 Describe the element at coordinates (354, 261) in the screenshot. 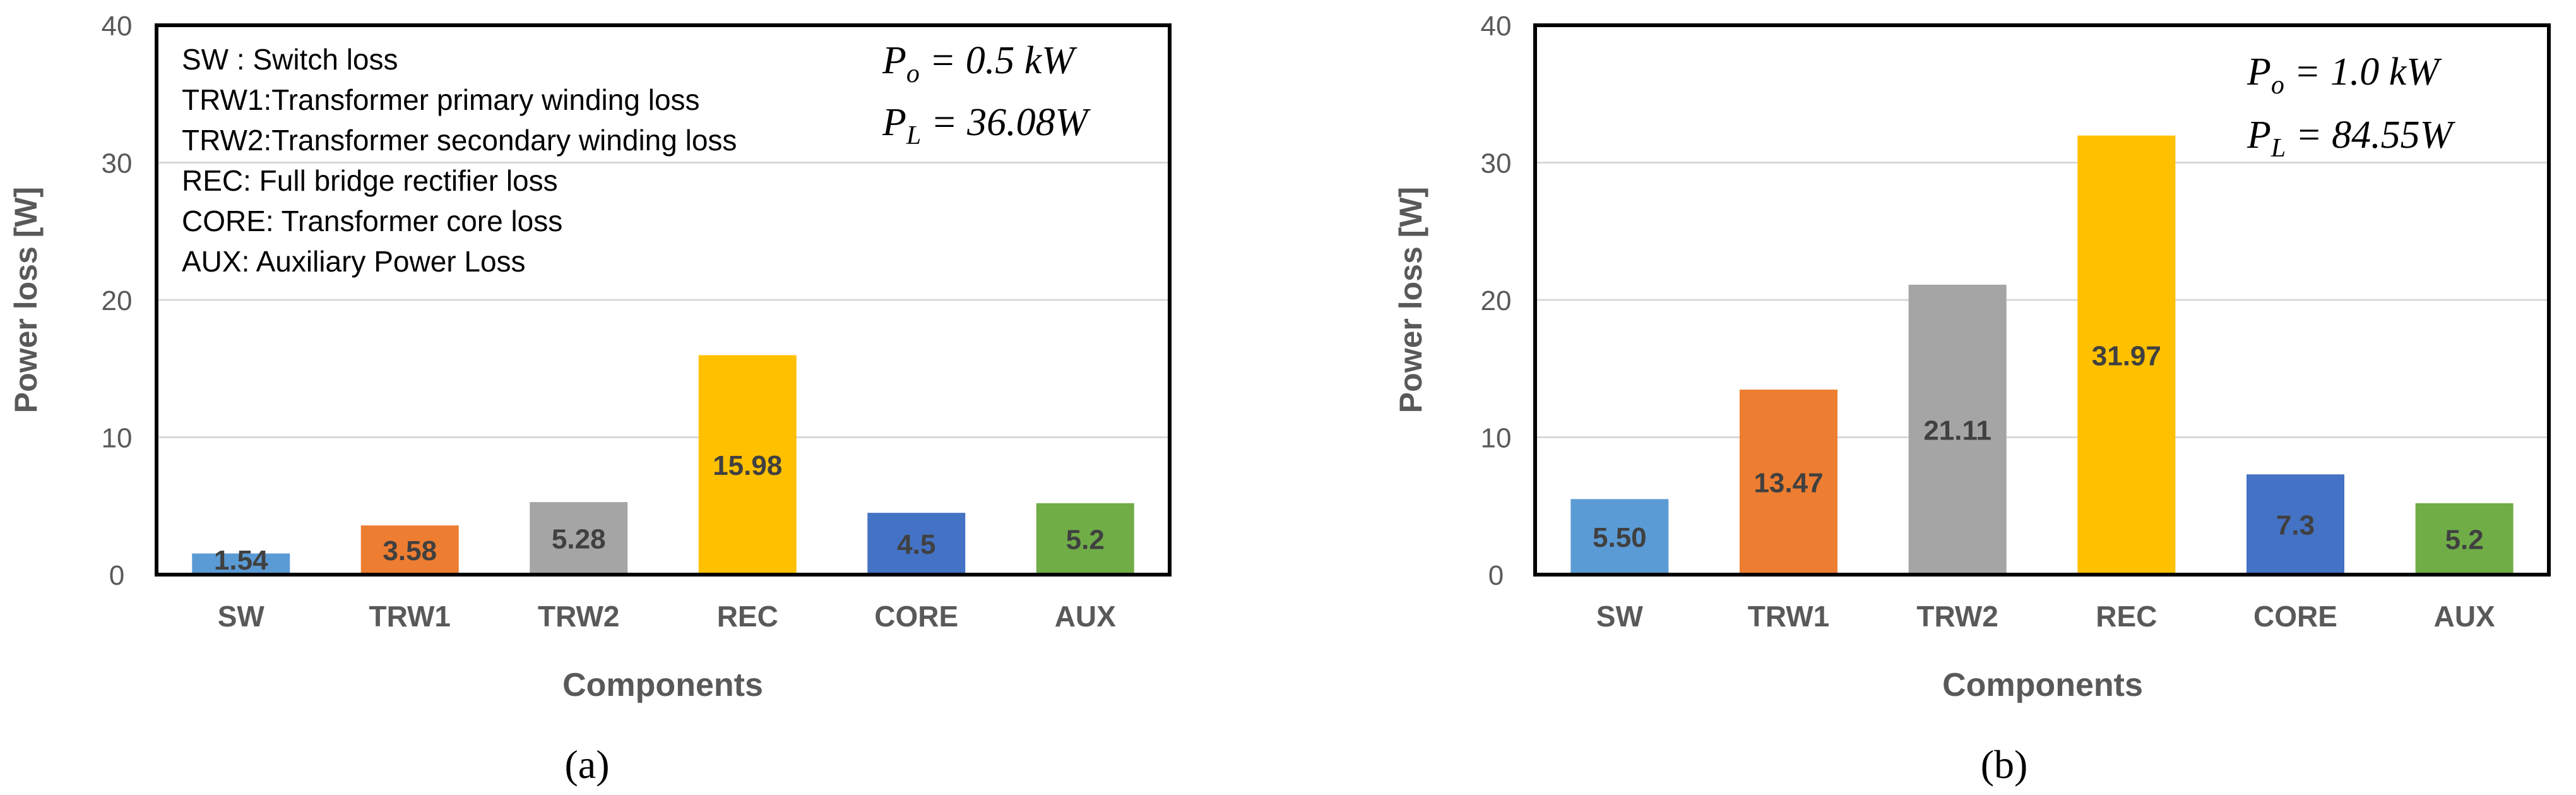

I see `legend-line: AUX: Auxiliary Power Loss` at that location.